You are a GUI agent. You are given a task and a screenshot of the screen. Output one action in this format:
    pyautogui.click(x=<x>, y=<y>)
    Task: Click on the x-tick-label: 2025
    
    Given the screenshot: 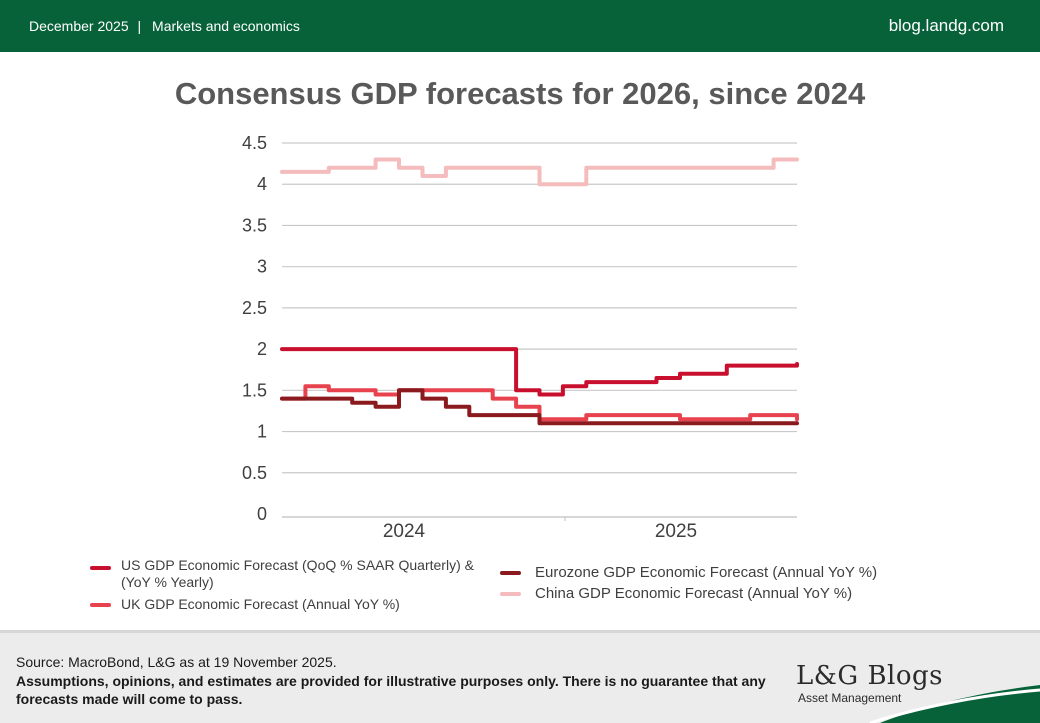 What is the action you would take?
    pyautogui.click(x=676, y=531)
    